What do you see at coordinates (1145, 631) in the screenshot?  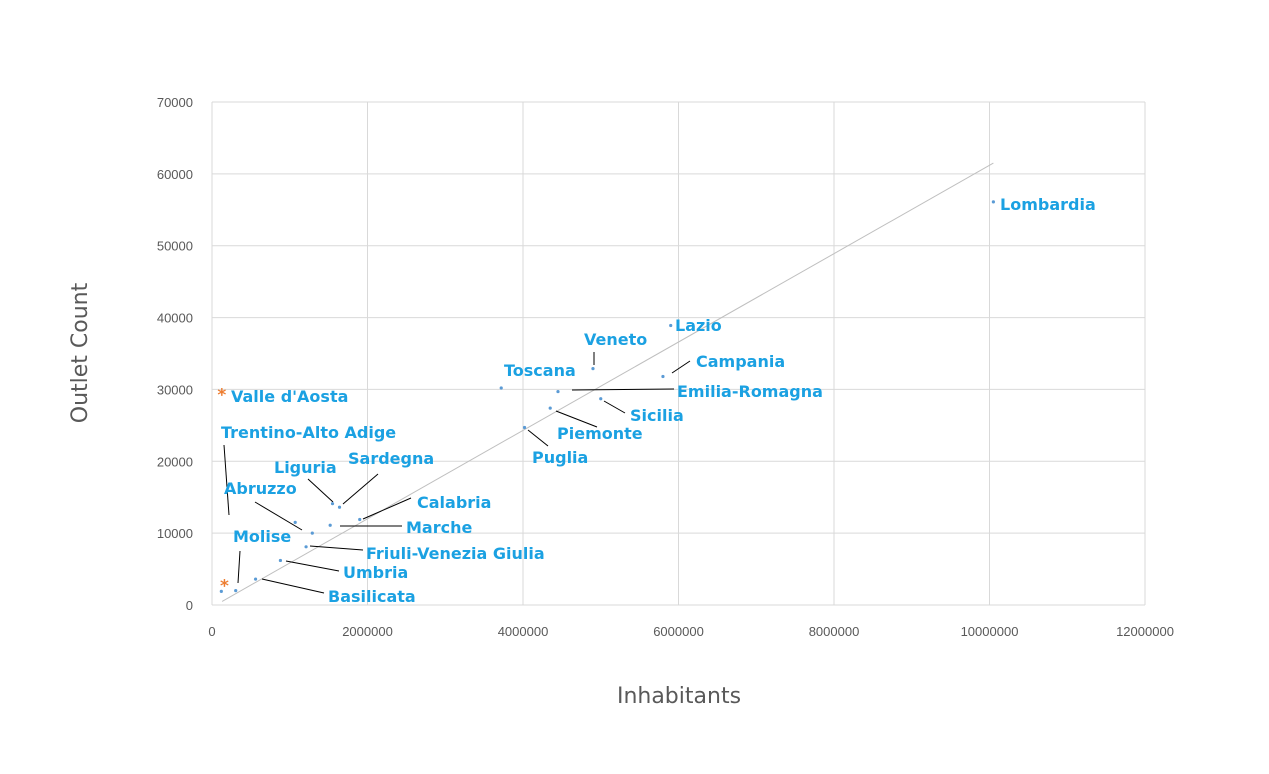 I see `x-tick-label: 12000000` at bounding box center [1145, 631].